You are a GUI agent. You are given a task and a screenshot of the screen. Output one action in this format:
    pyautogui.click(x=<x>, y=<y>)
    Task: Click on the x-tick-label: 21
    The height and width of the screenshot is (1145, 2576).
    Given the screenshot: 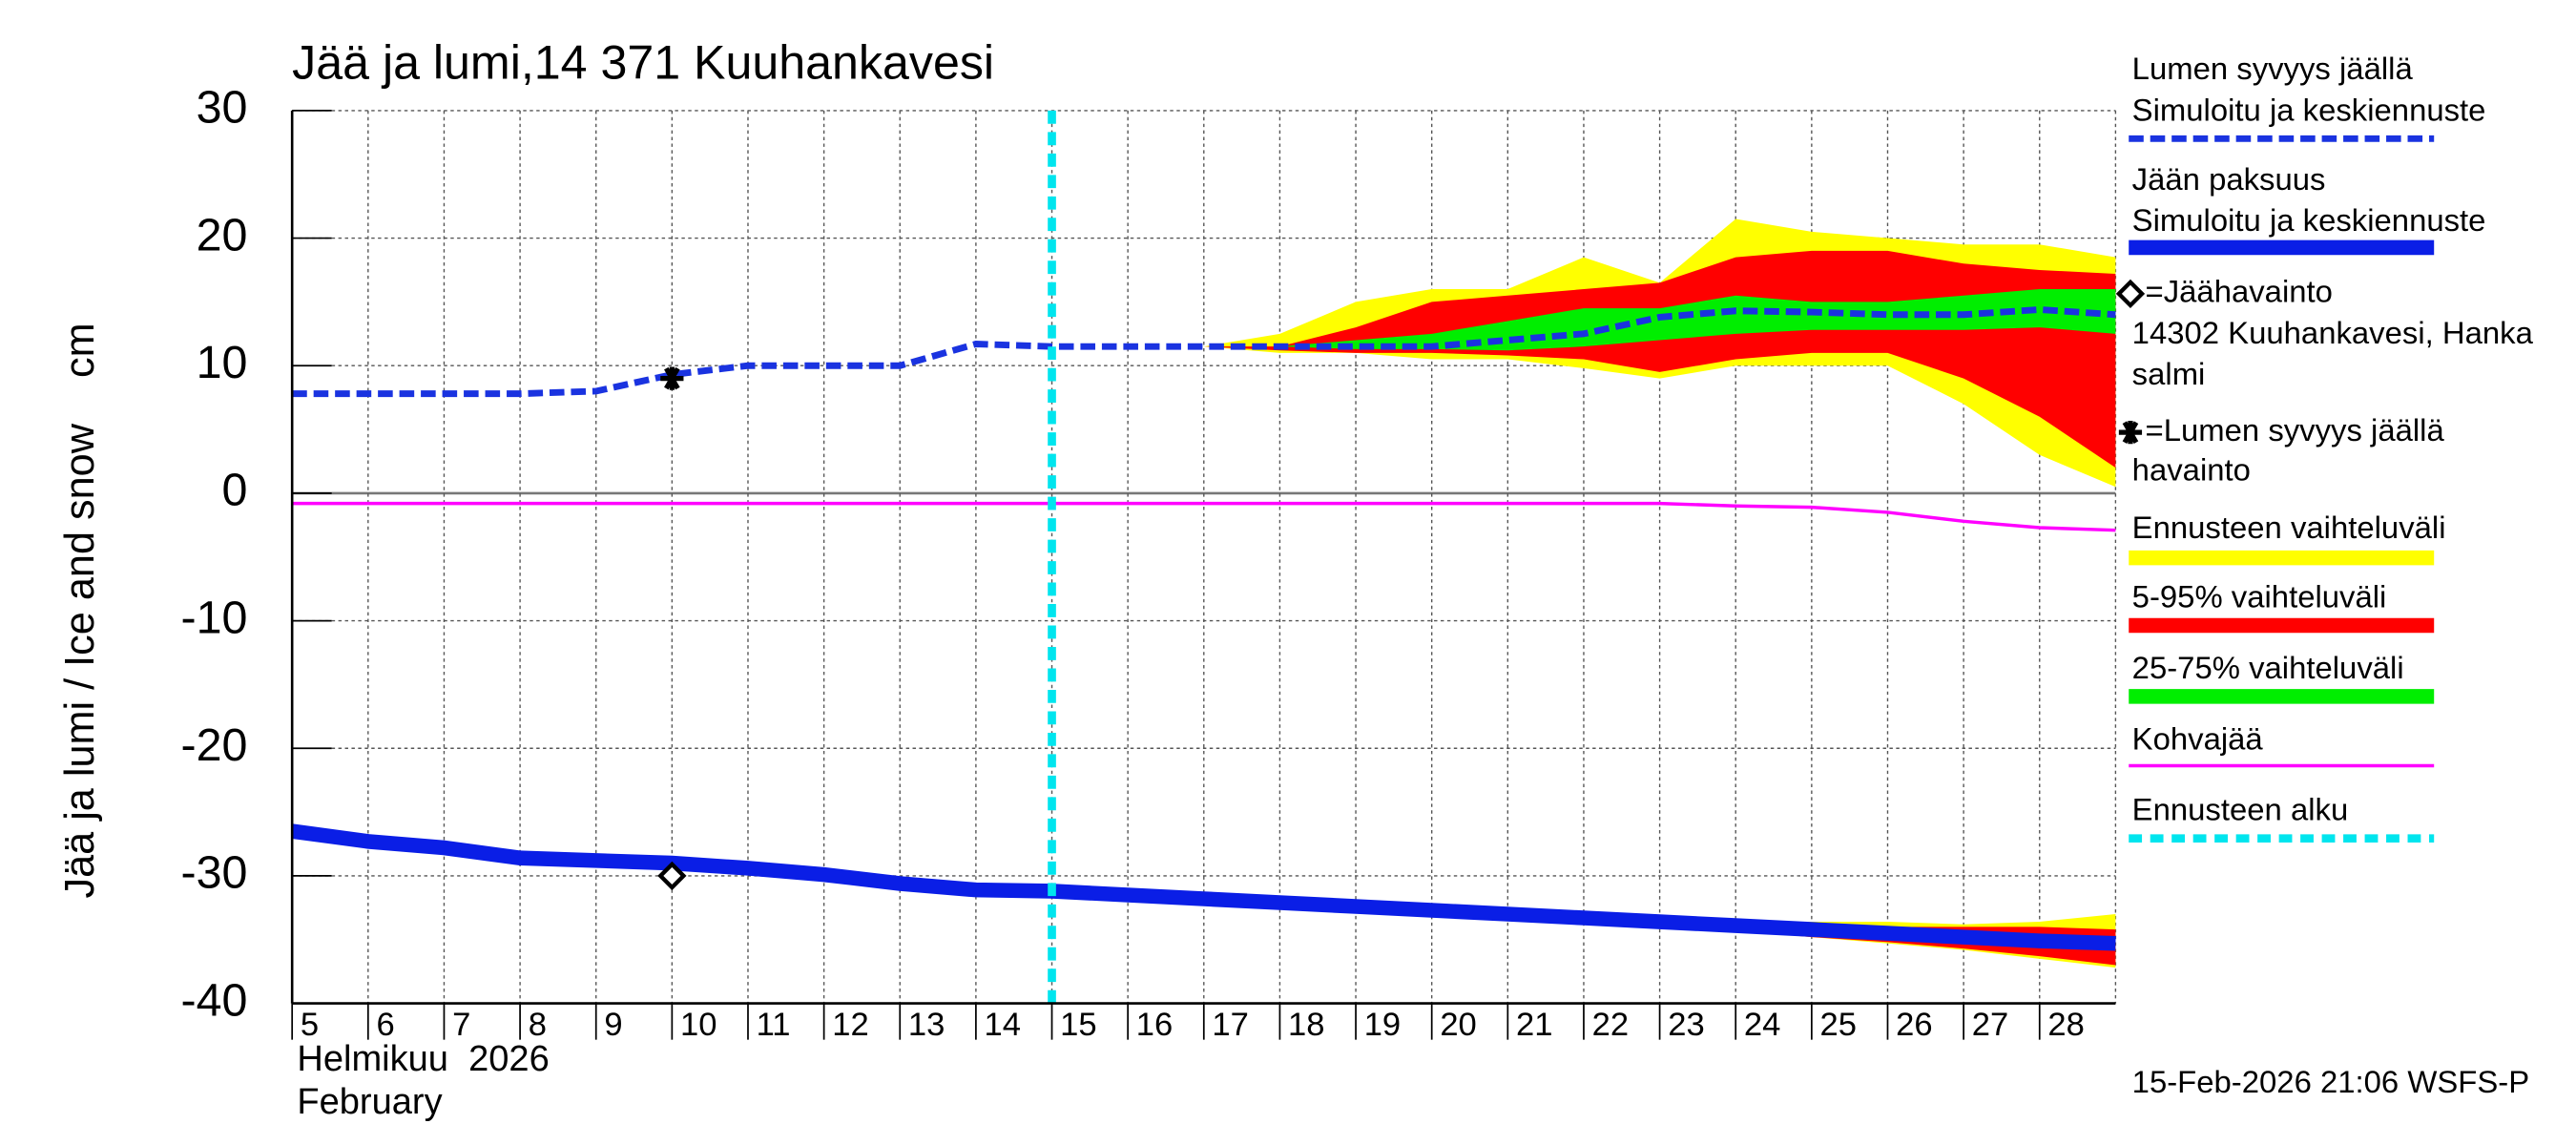 What is the action you would take?
    pyautogui.click(x=1534, y=1025)
    